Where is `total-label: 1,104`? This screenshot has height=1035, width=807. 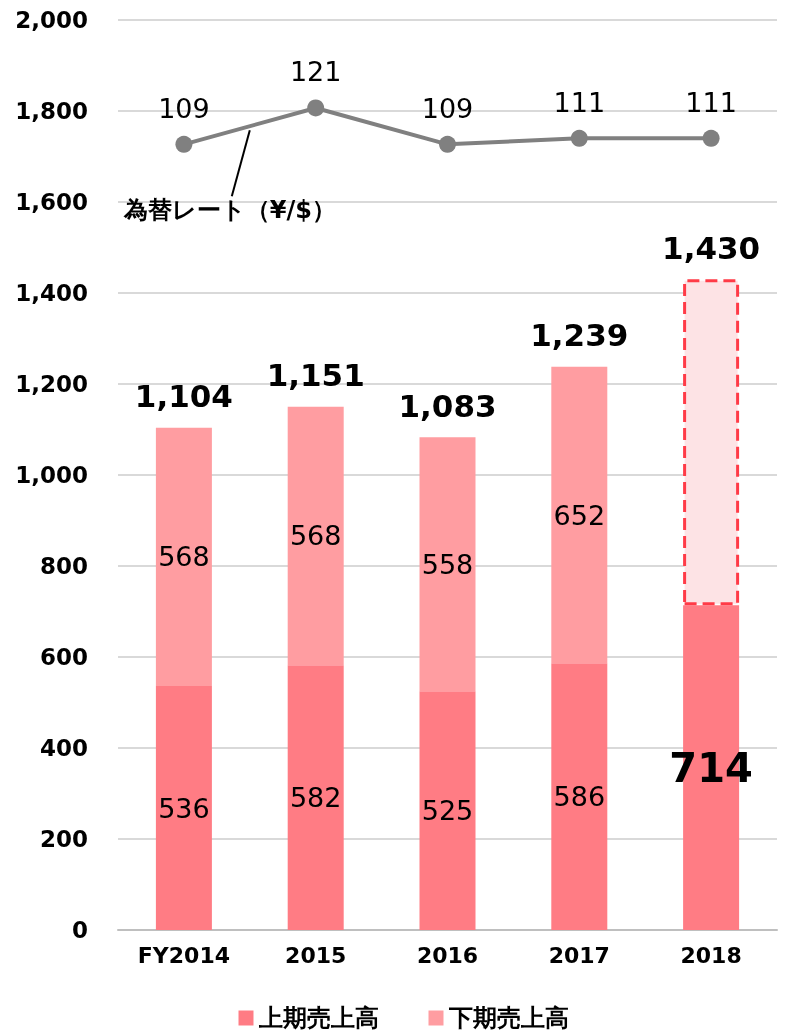 total-label: 1,104 is located at coordinates (183, 396).